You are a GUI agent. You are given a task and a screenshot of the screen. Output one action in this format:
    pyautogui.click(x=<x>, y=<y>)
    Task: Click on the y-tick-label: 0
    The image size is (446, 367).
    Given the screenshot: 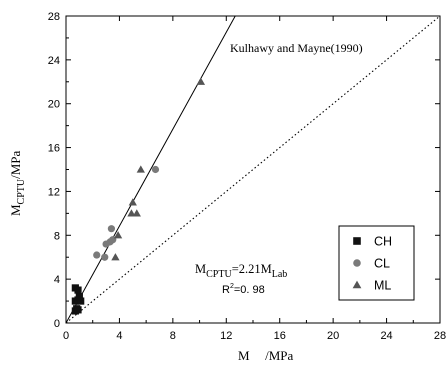 What is the action you would take?
    pyautogui.click(x=57, y=324)
    